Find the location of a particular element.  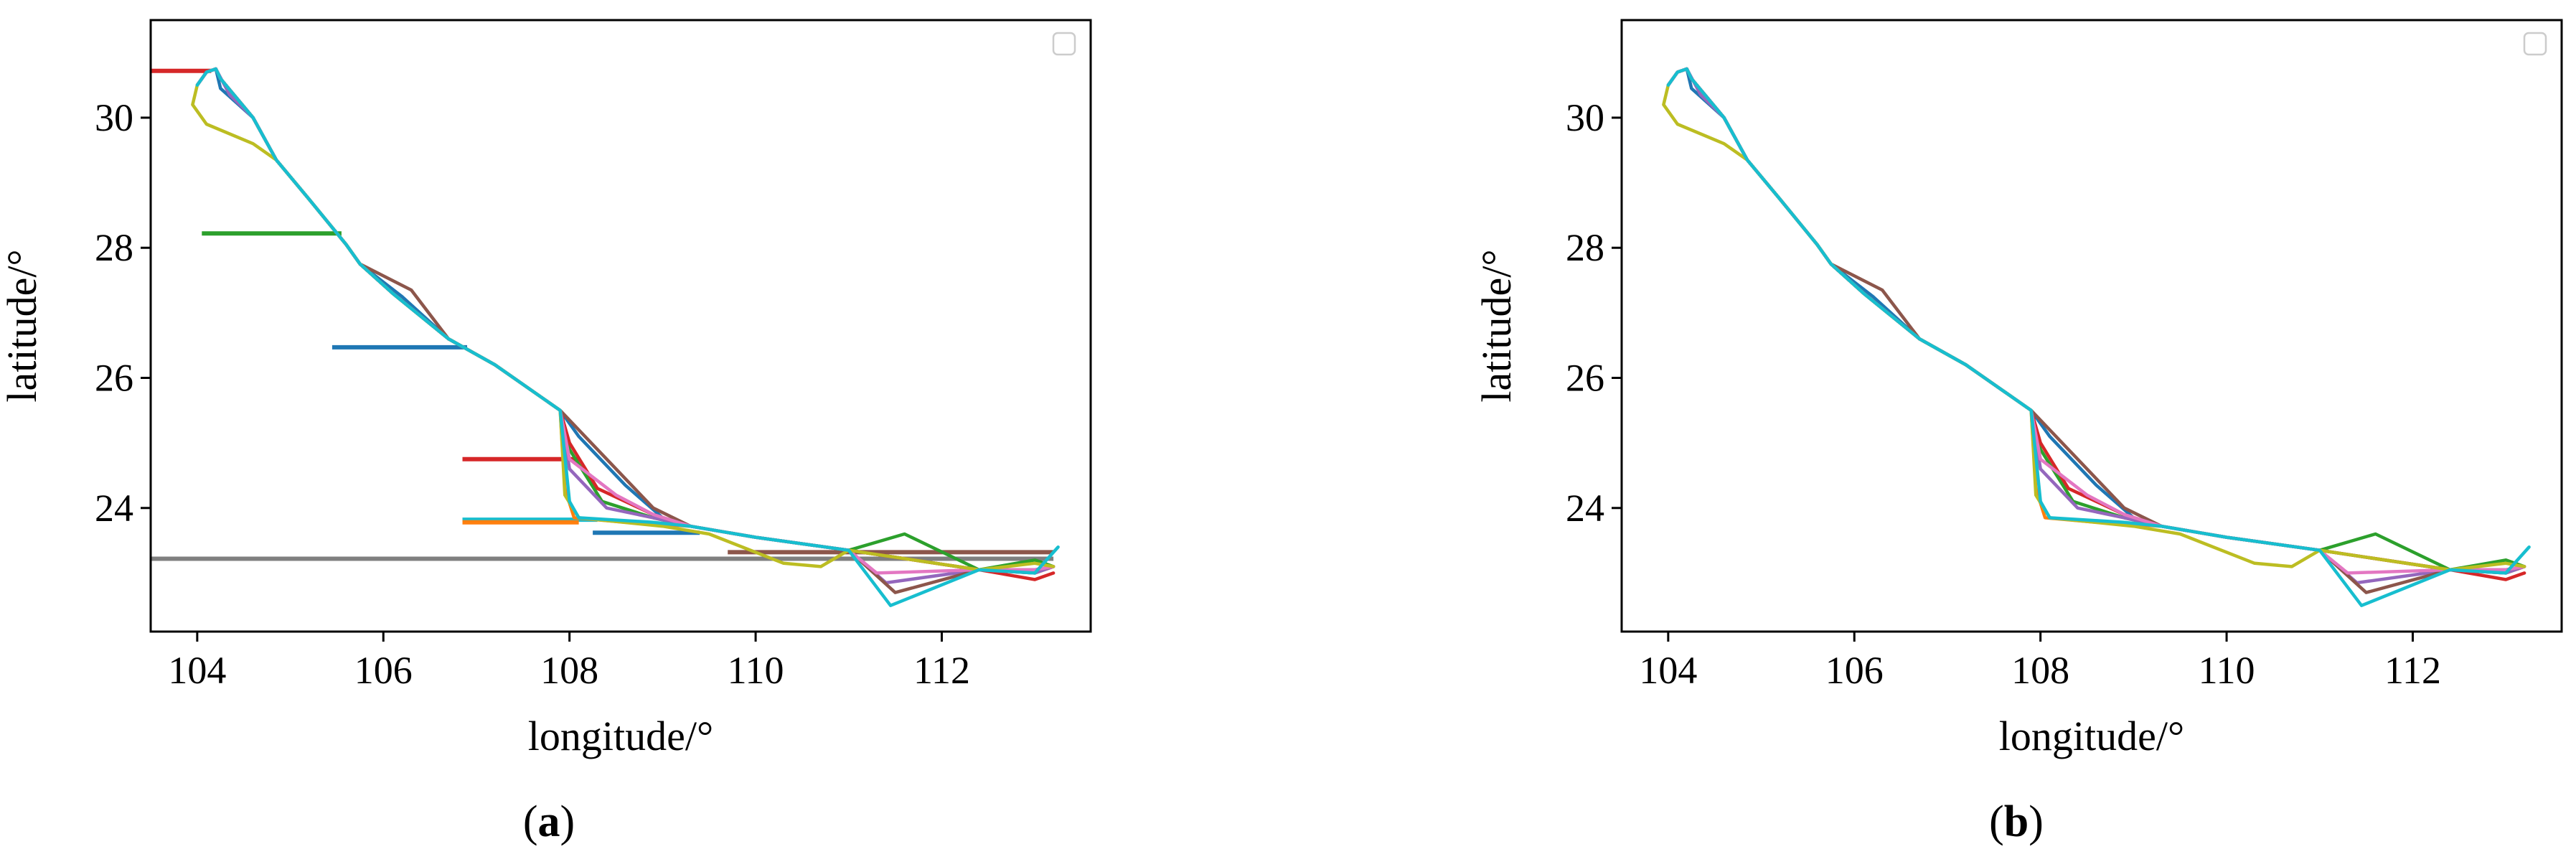

panel-label-letter: b is located at coordinates (2016, 822).